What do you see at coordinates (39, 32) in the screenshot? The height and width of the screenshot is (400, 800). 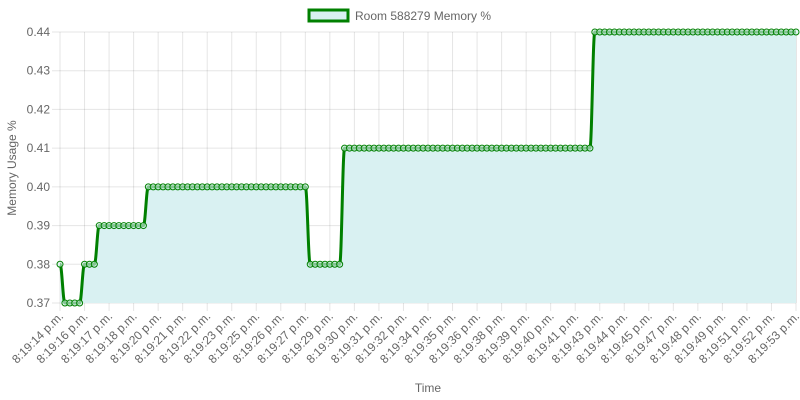 I see `y-tick-label: 0.44` at bounding box center [39, 32].